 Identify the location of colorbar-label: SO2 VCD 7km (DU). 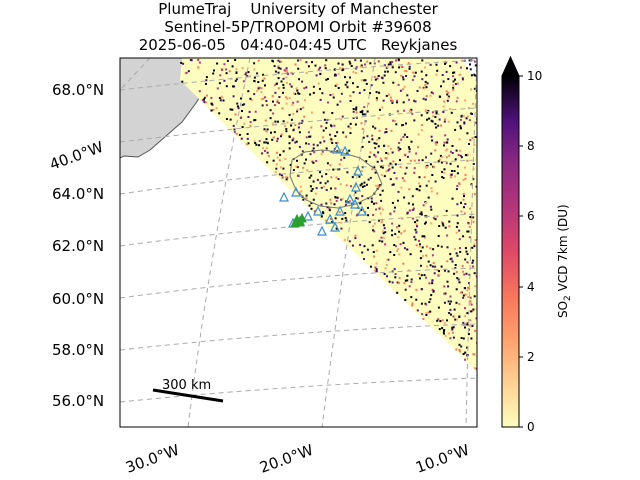
(564, 261).